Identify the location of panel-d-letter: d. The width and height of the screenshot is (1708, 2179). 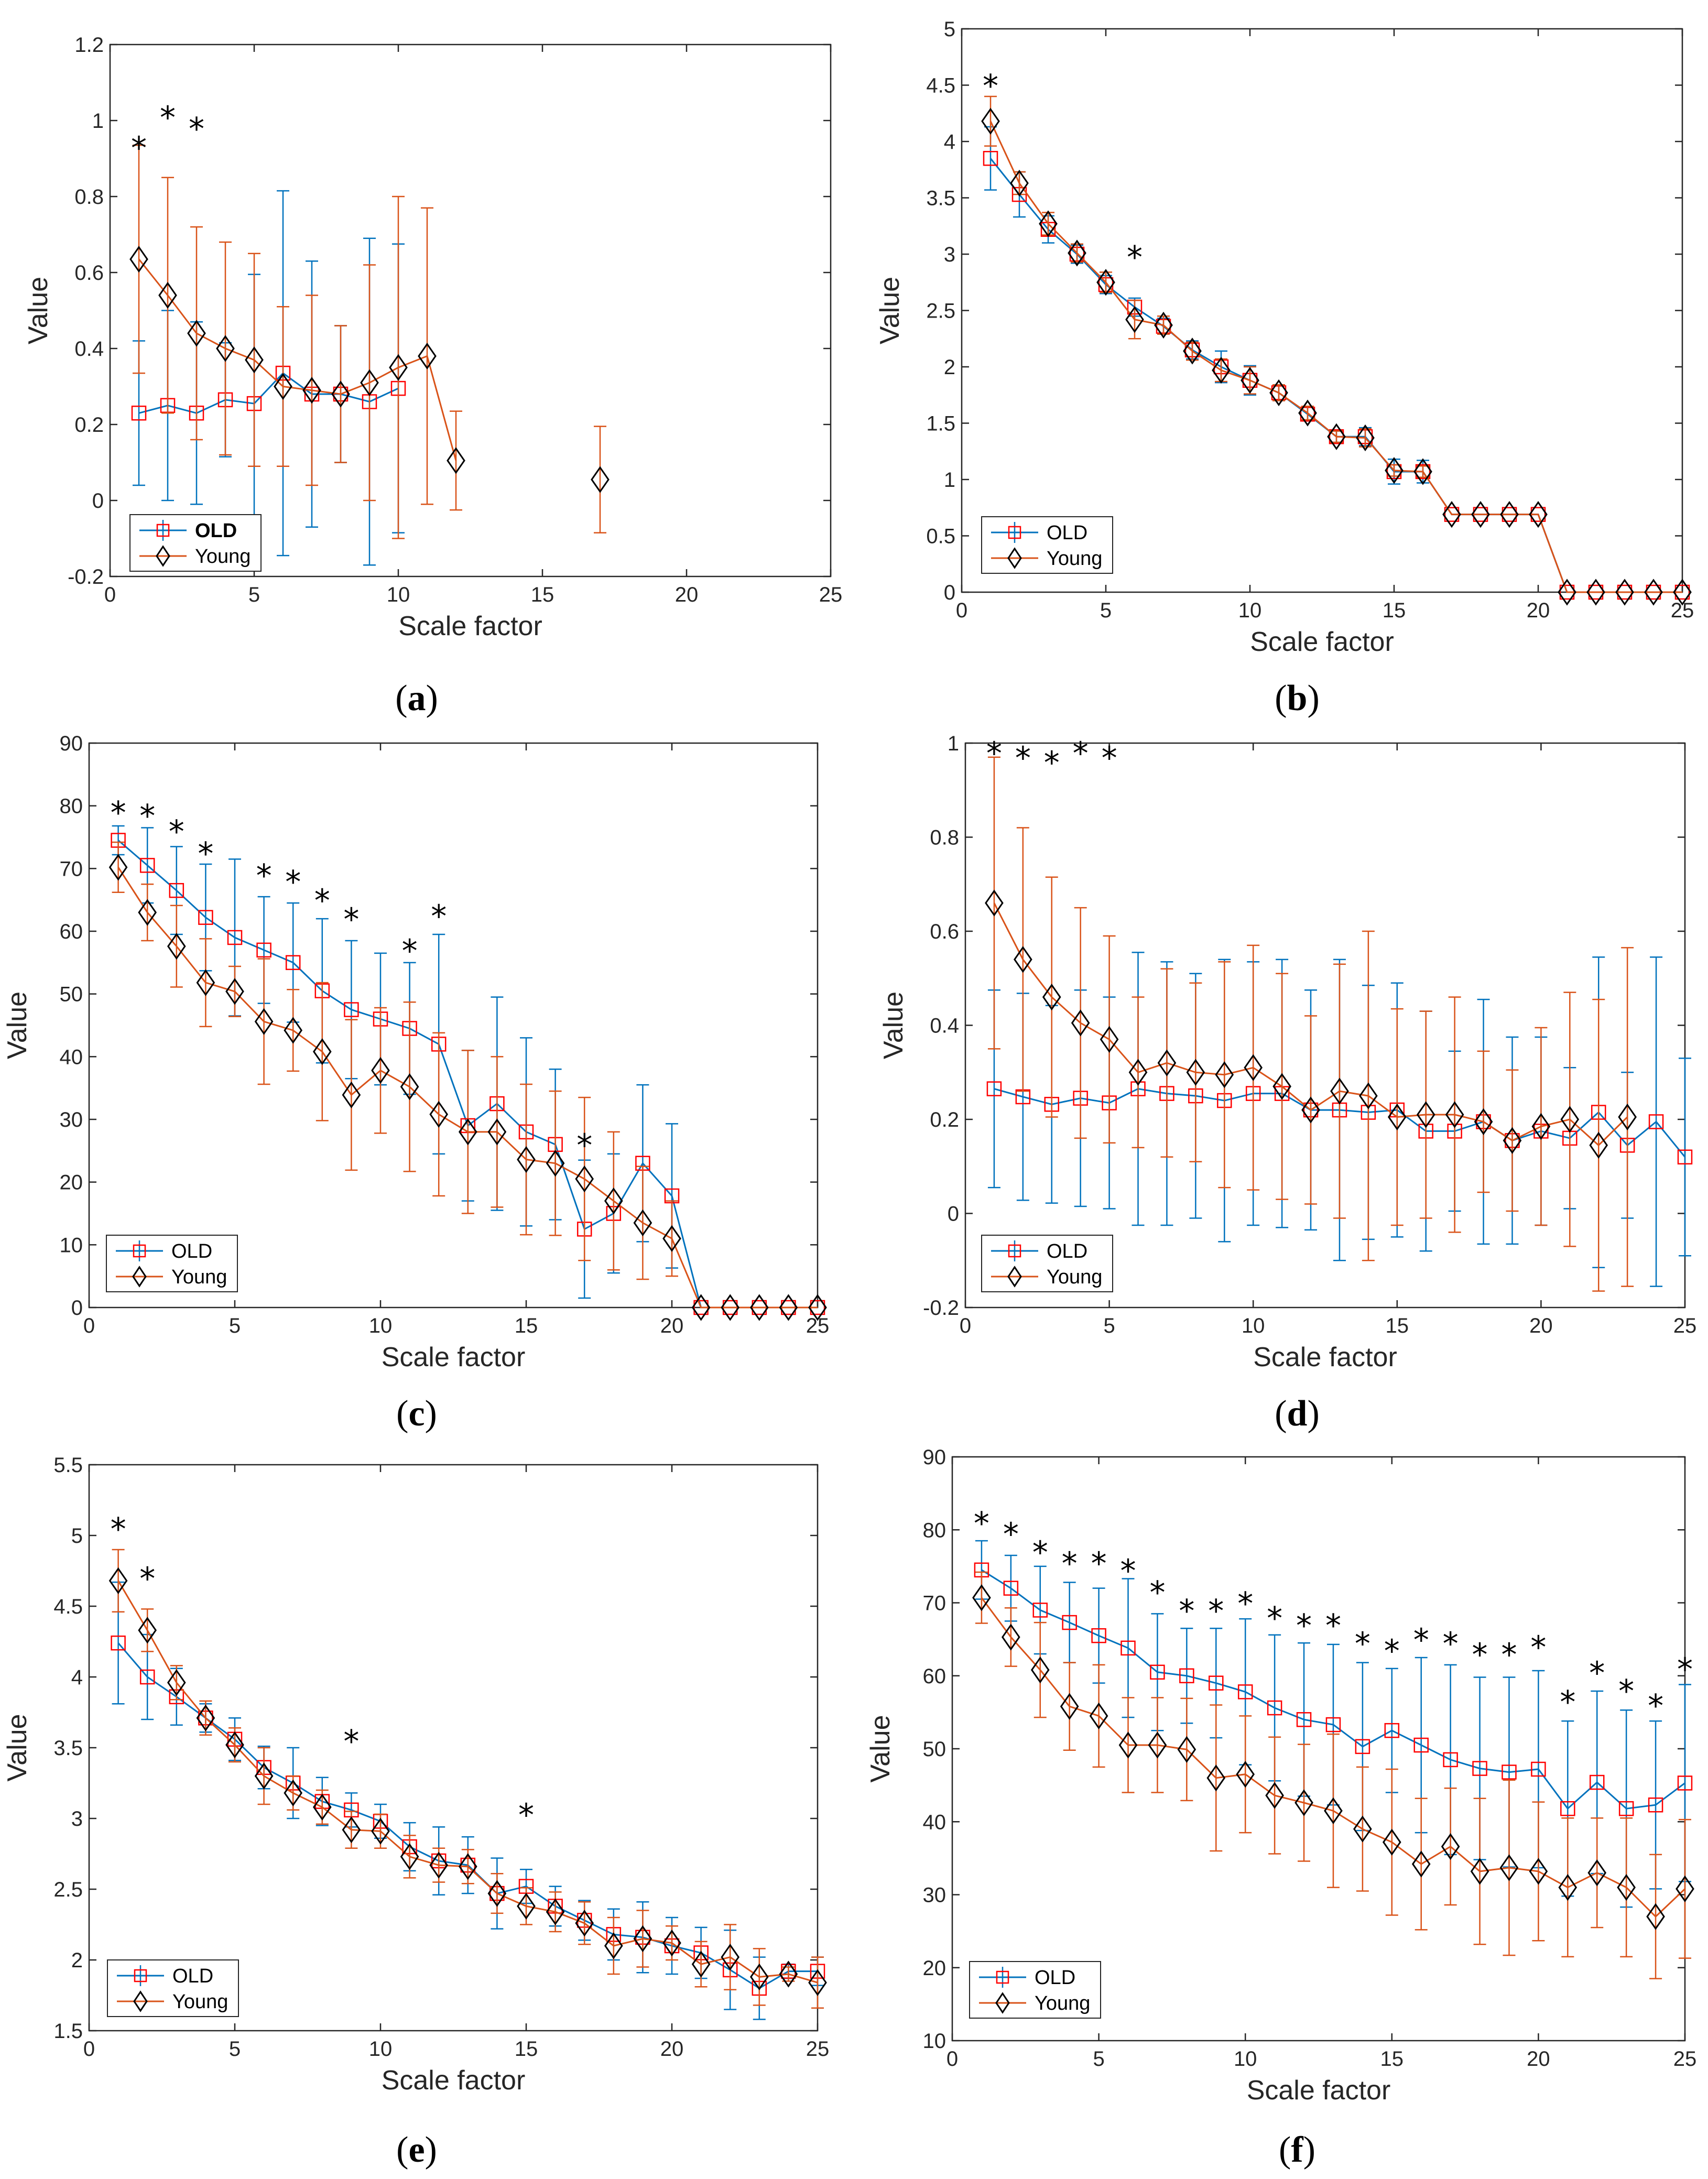
(1298, 1414).